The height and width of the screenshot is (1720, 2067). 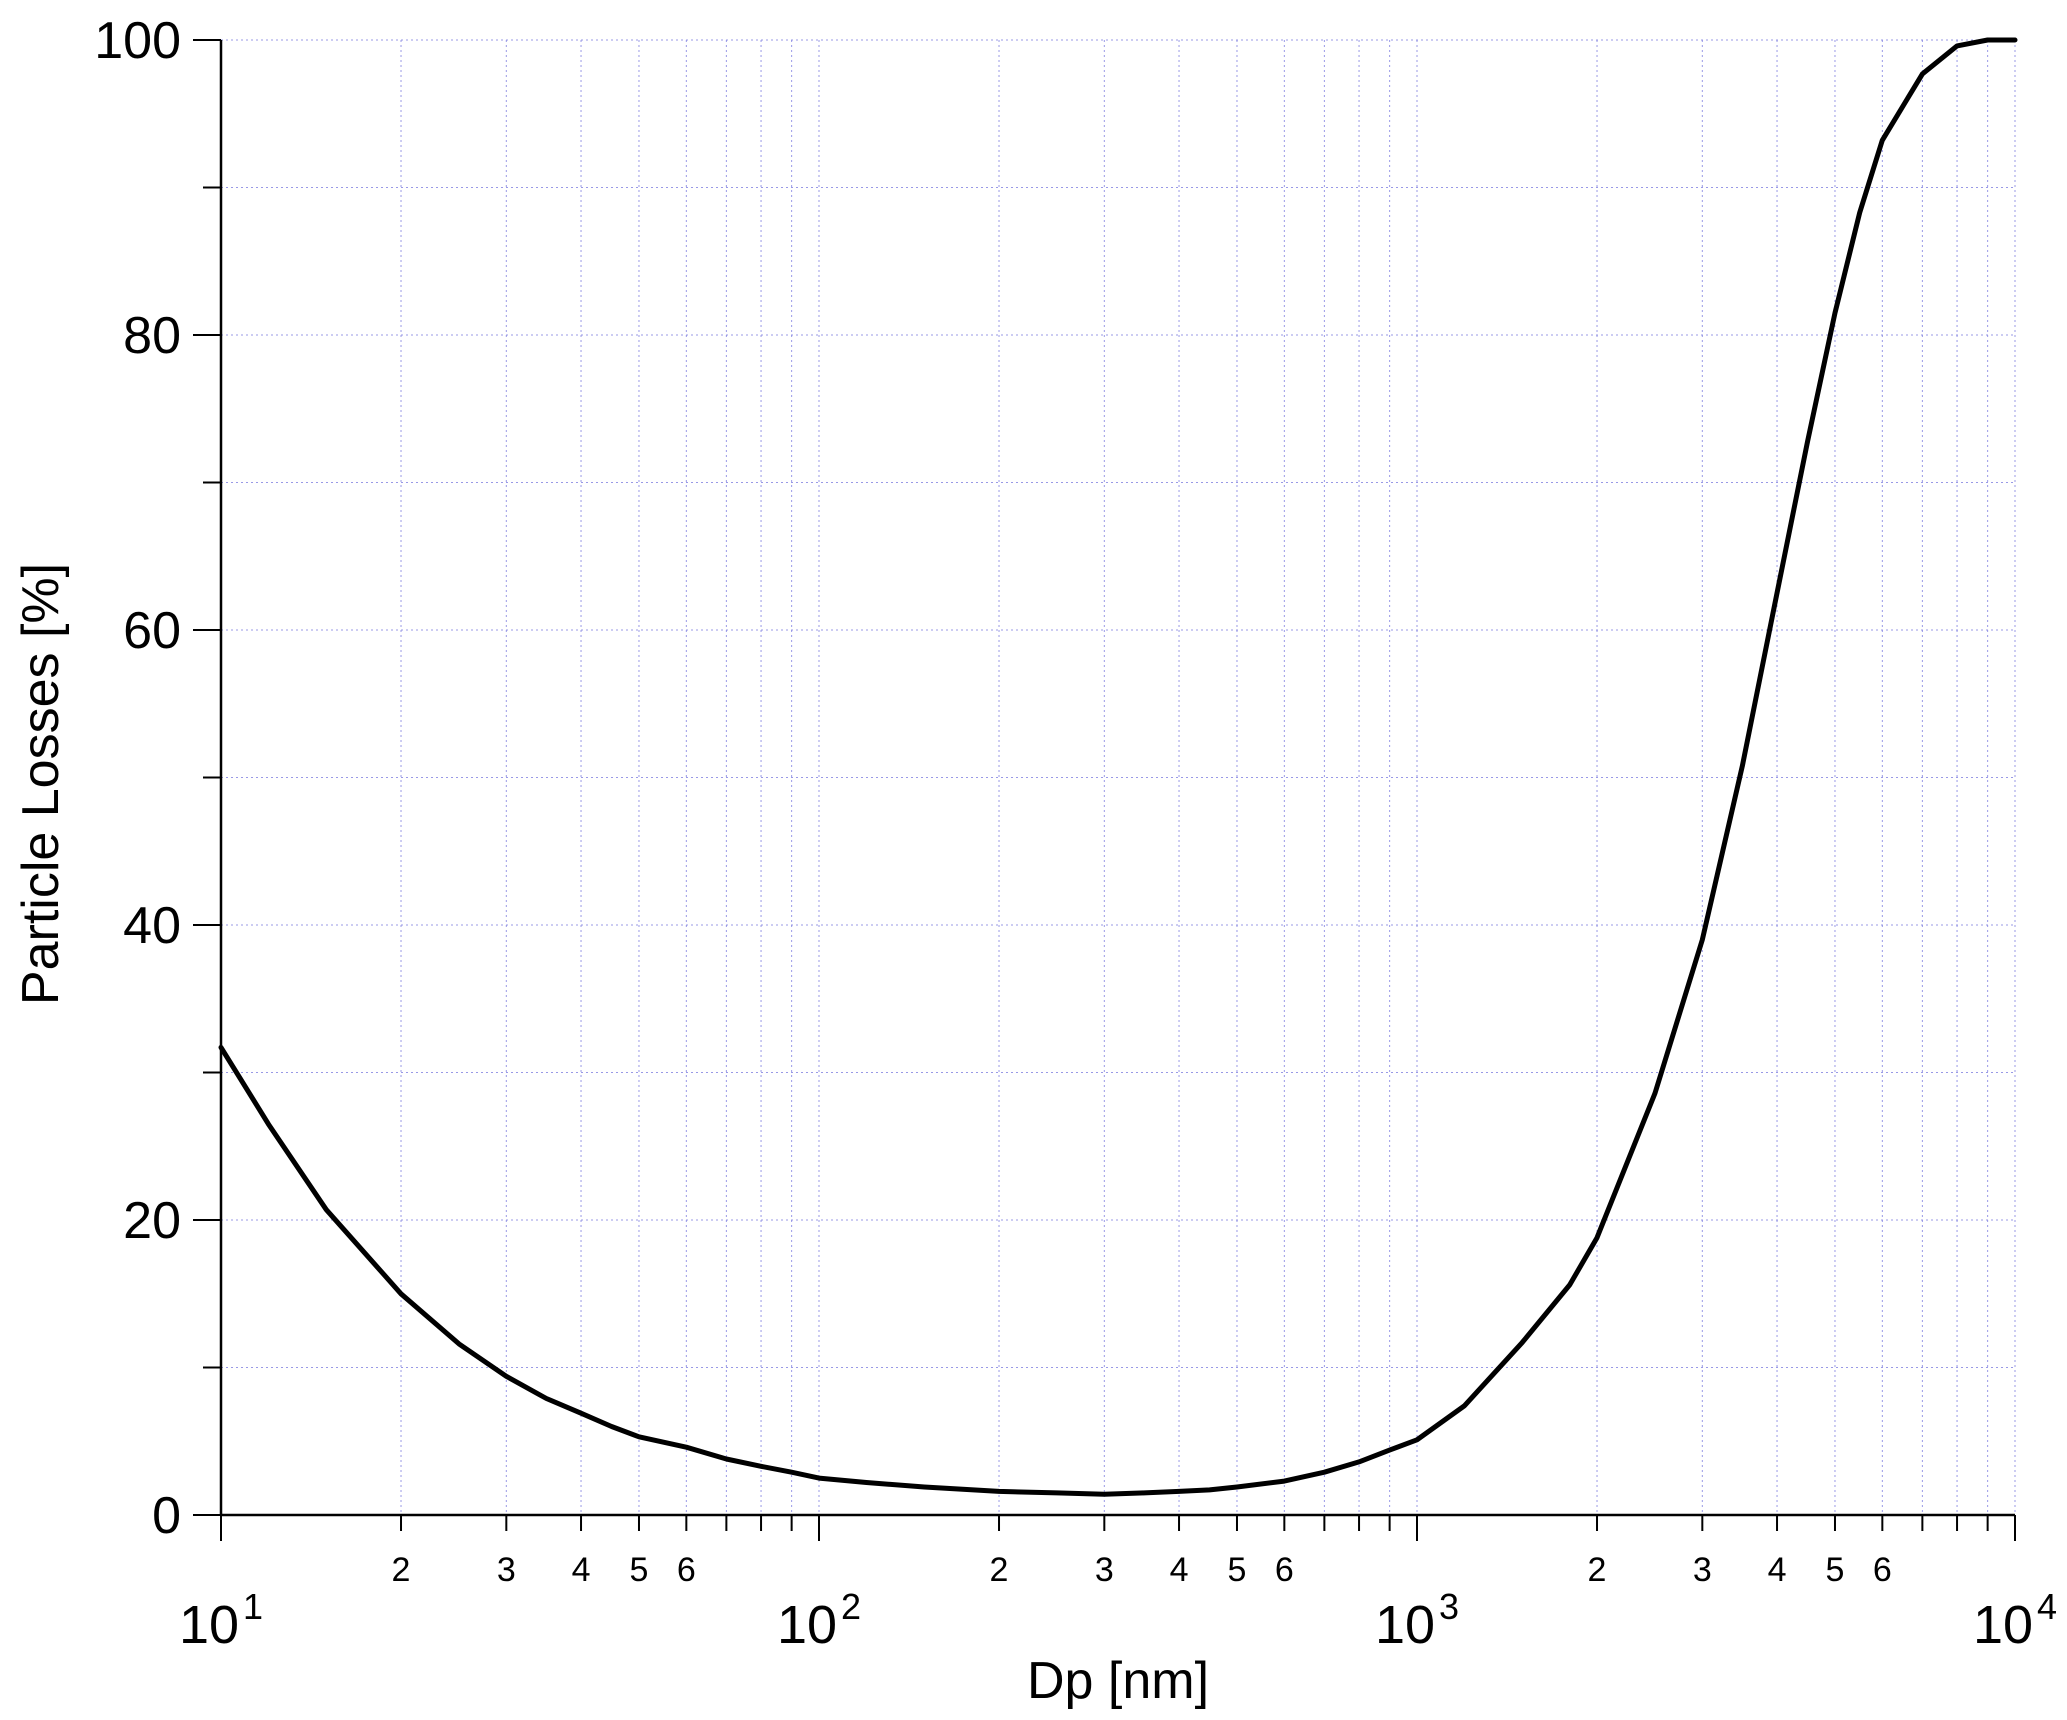 What do you see at coordinates (1417, 1620) in the screenshot?
I see `x-major-tick-label: 10 3` at bounding box center [1417, 1620].